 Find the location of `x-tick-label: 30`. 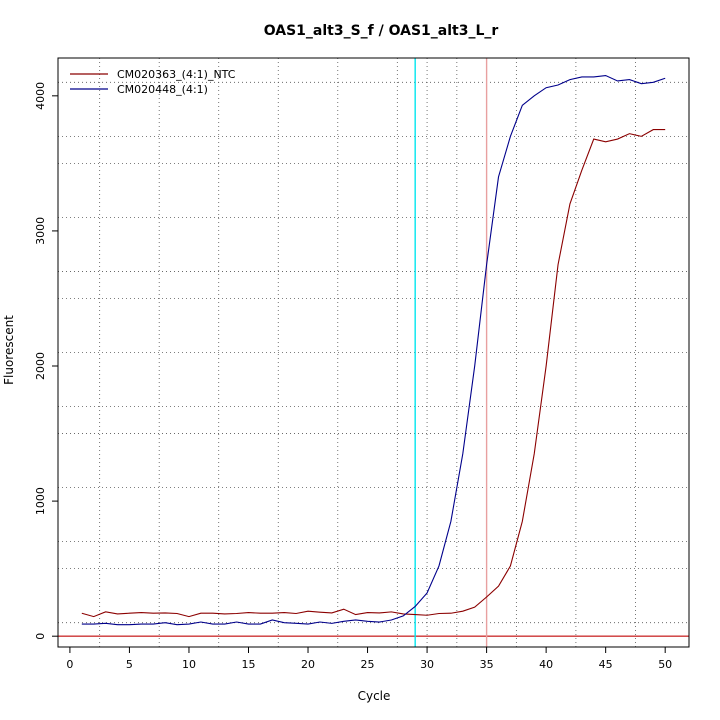

x-tick-label: 30 is located at coordinates (427, 664).